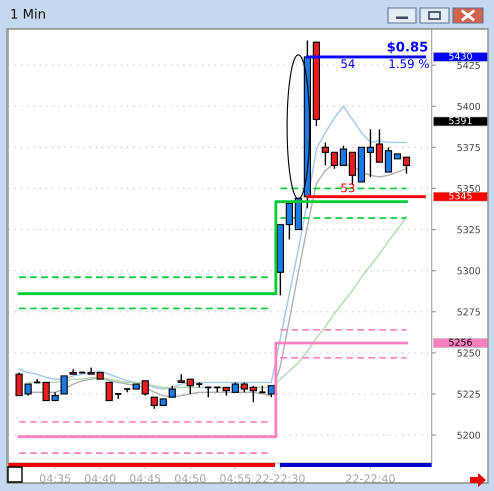 This screenshot has height=491, width=494. What do you see at coordinates (235, 478) in the screenshot?
I see `x-tick-label: 04:55` at bounding box center [235, 478].